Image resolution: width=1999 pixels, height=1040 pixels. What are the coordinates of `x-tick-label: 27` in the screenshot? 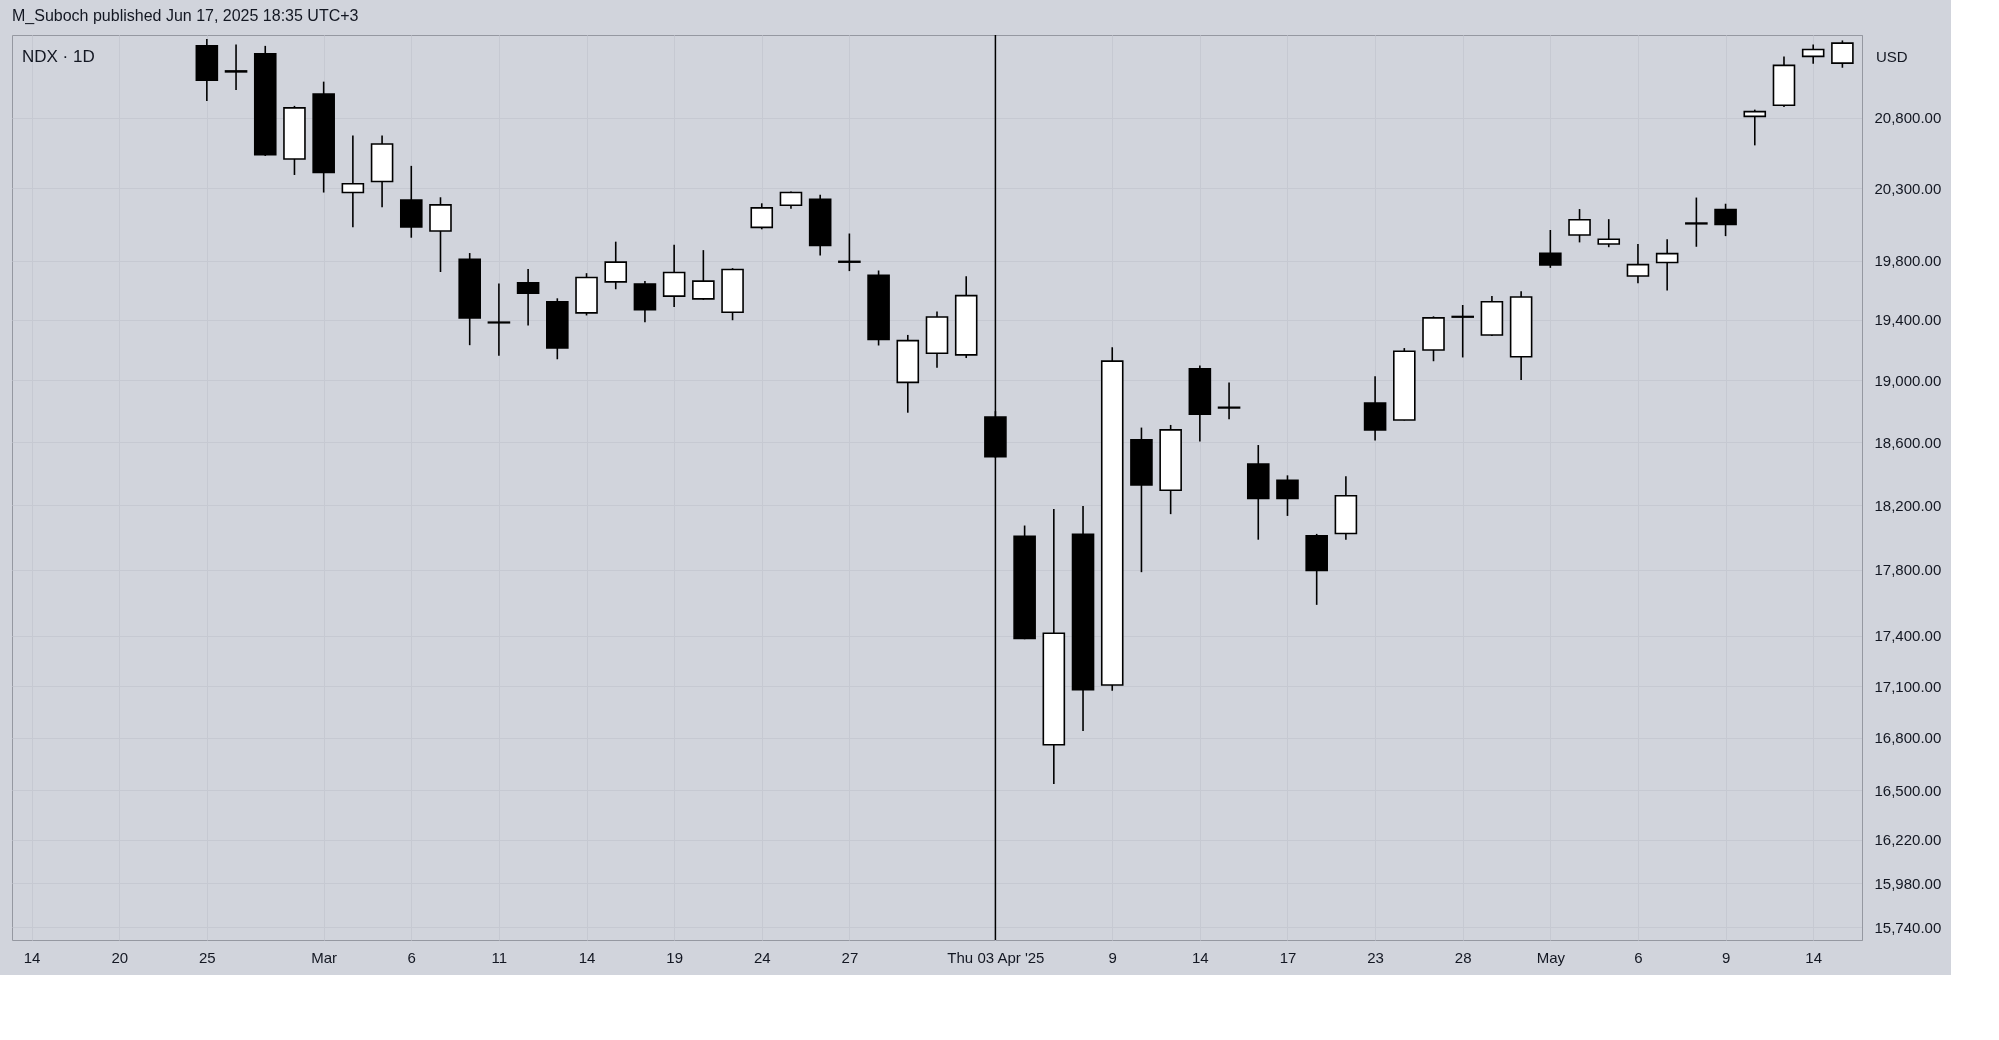 It's located at (850, 957).